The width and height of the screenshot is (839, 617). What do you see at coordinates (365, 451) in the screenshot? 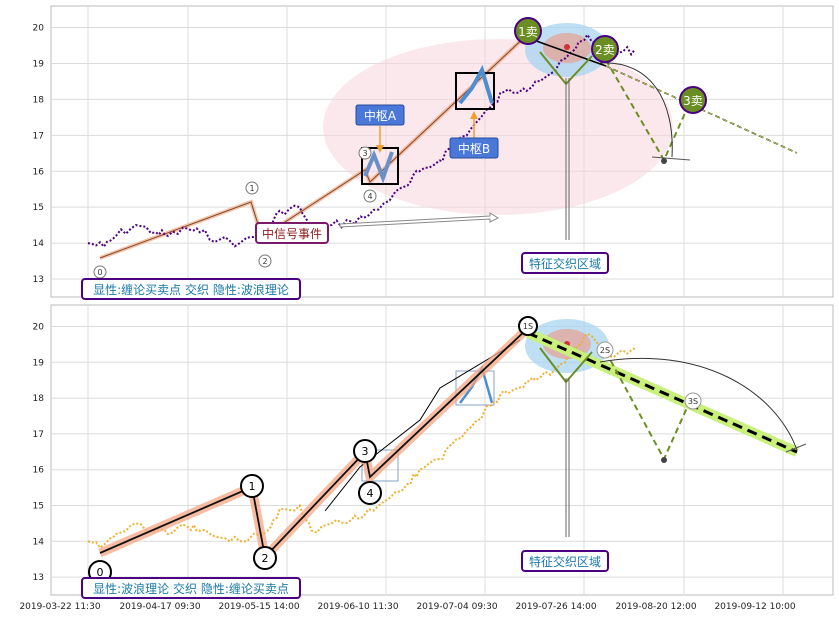
I see `bottom-wave-label-3: 3` at bounding box center [365, 451].